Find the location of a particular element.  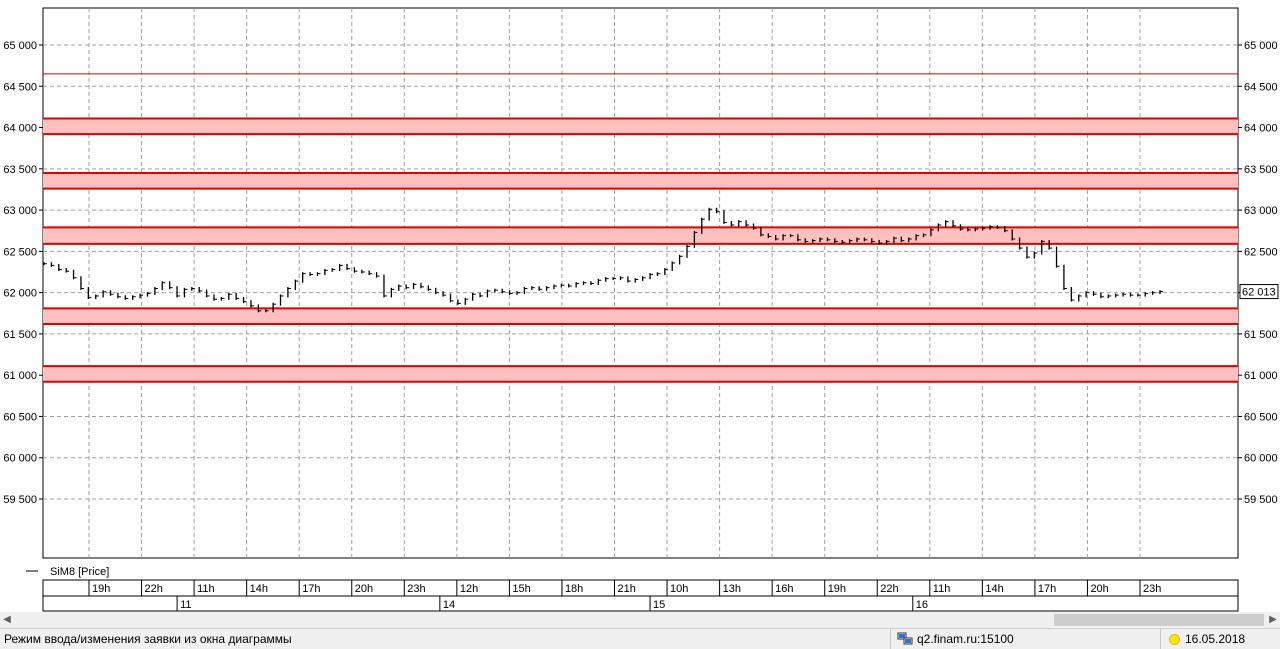

status-date: 16.05.2018 is located at coordinates (1202, 639).